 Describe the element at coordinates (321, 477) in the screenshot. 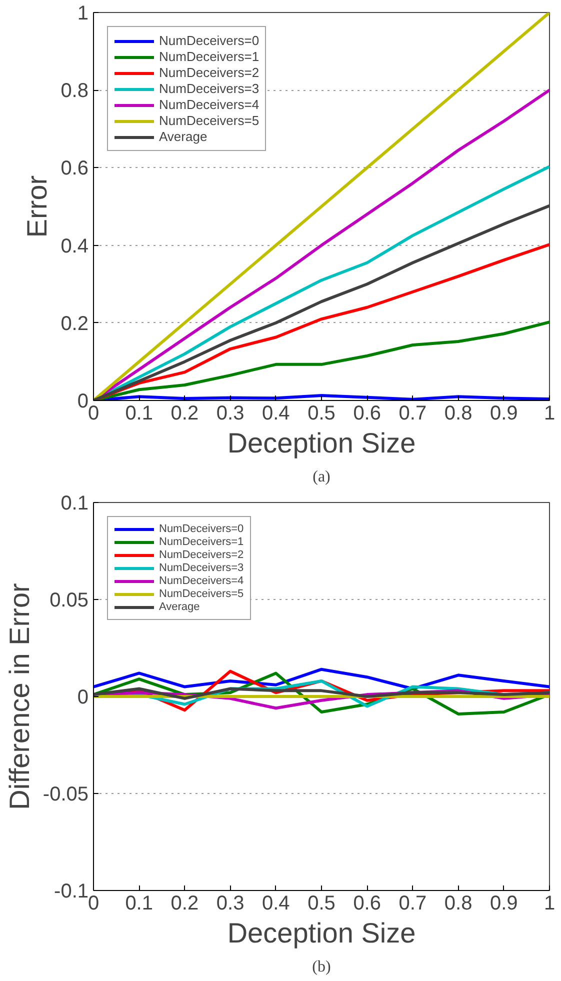

I see `text: (a)` at that location.